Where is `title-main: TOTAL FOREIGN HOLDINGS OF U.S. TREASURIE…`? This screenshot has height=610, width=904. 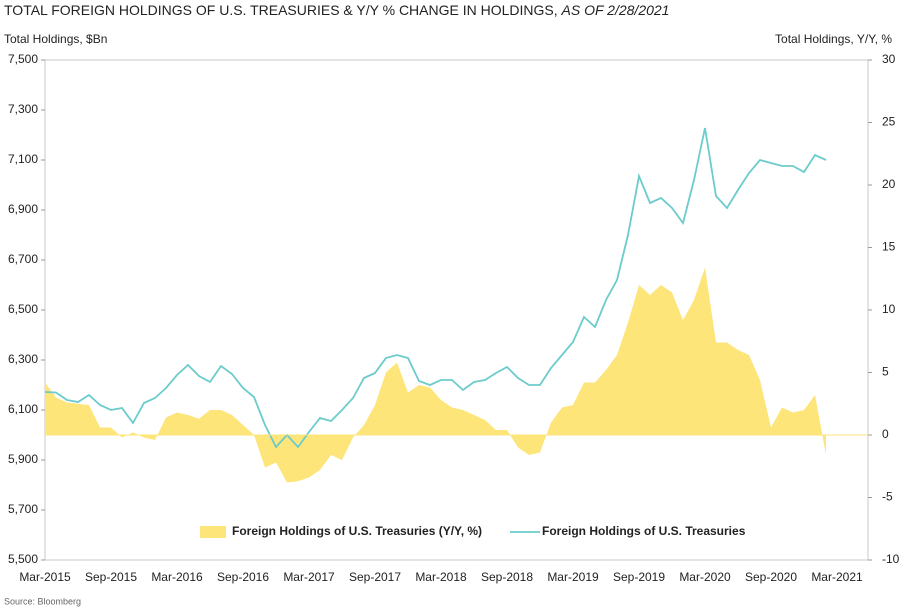 title-main: TOTAL FOREIGN HOLDINGS OF U.S. TREASURIE… is located at coordinates (281, 10).